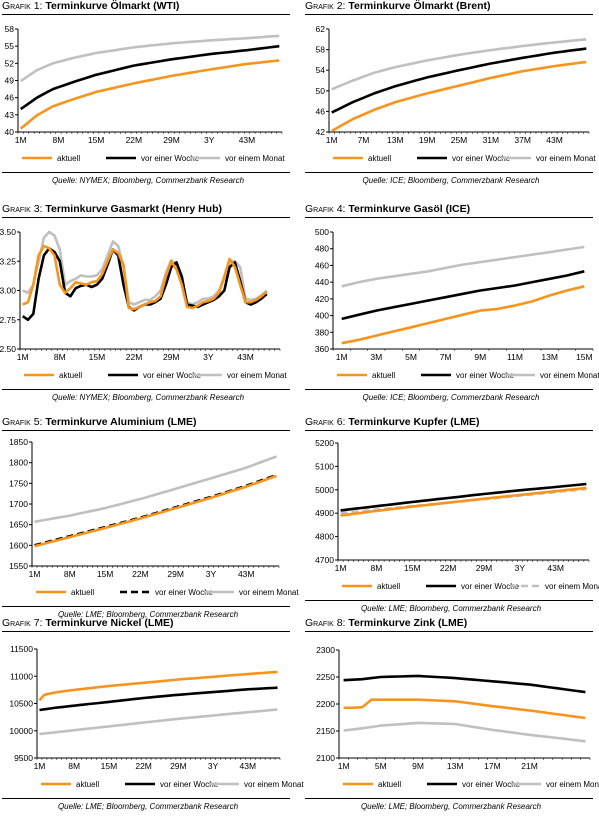 Image resolution: width=599 pixels, height=819 pixels. I want to click on y-tick-label: 11000, so click(21, 676).